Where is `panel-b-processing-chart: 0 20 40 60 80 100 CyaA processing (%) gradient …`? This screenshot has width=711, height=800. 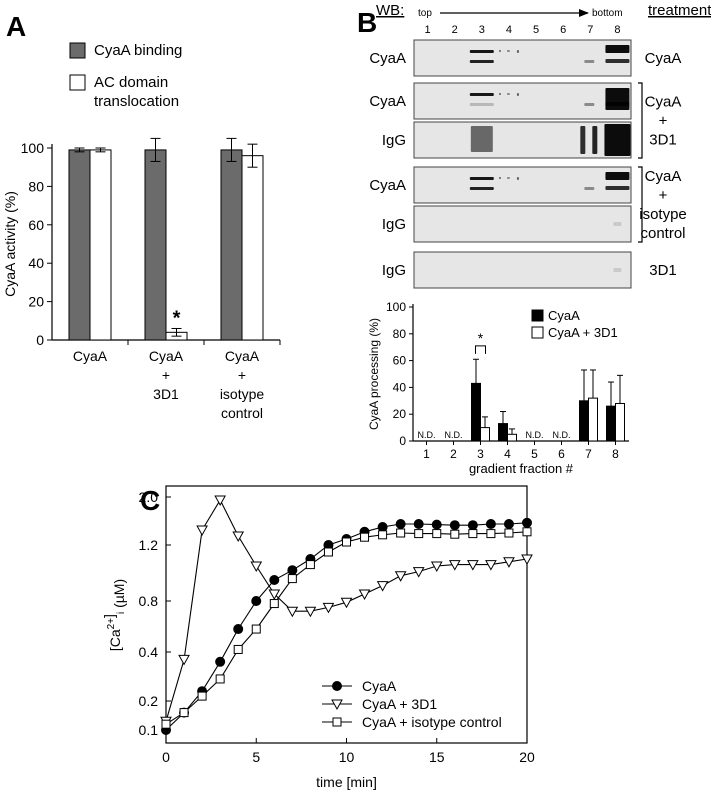 panel-b-processing-chart: 0 20 40 60 80 100 CyaA processing (%) gradient … is located at coordinates (498, 388).